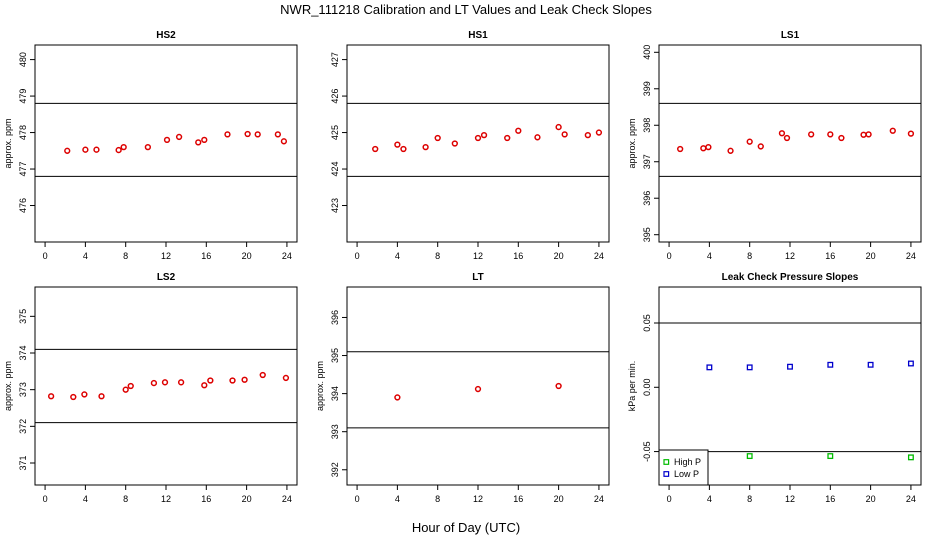  What do you see at coordinates (150, 388) in the screenshot?
I see `panel-ls2: LS2 approx. ppm 0 4 8 12 16 20 24 371 372 373 374 375` at bounding box center [150, 388].